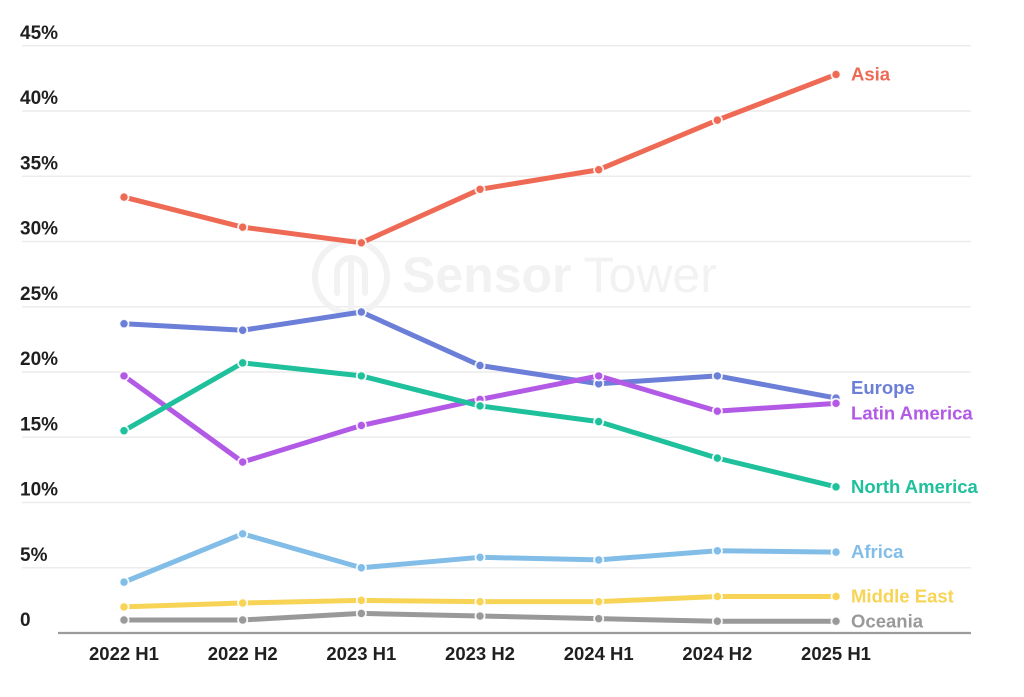  I want to click on y-tick-label: 45%, so click(39, 33).